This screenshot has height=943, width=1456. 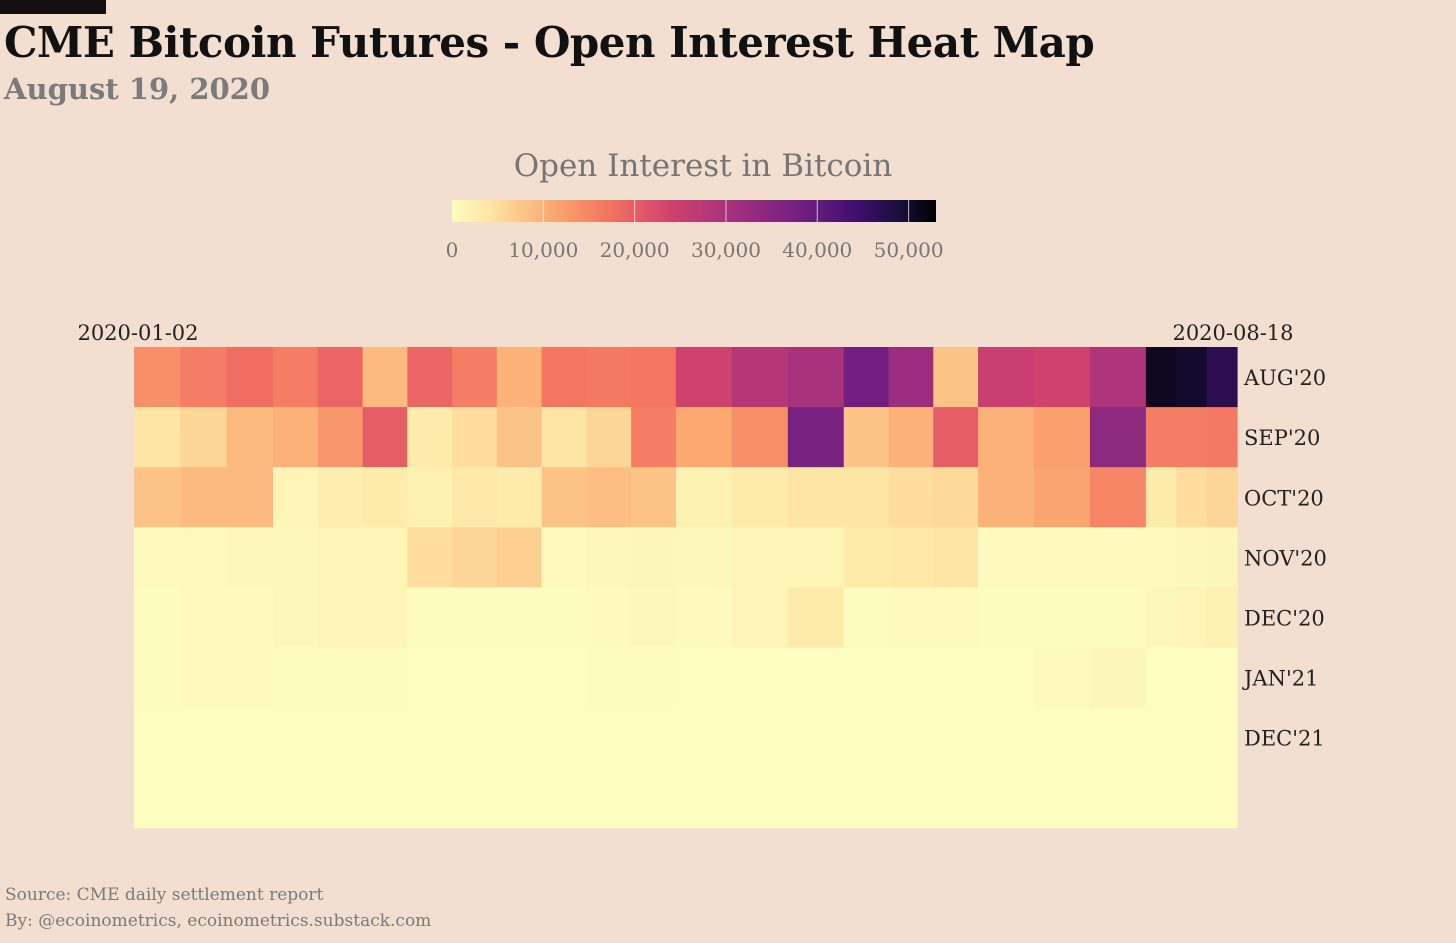 I want to click on y-axis-label: SEP'20, so click(x=1282, y=438).